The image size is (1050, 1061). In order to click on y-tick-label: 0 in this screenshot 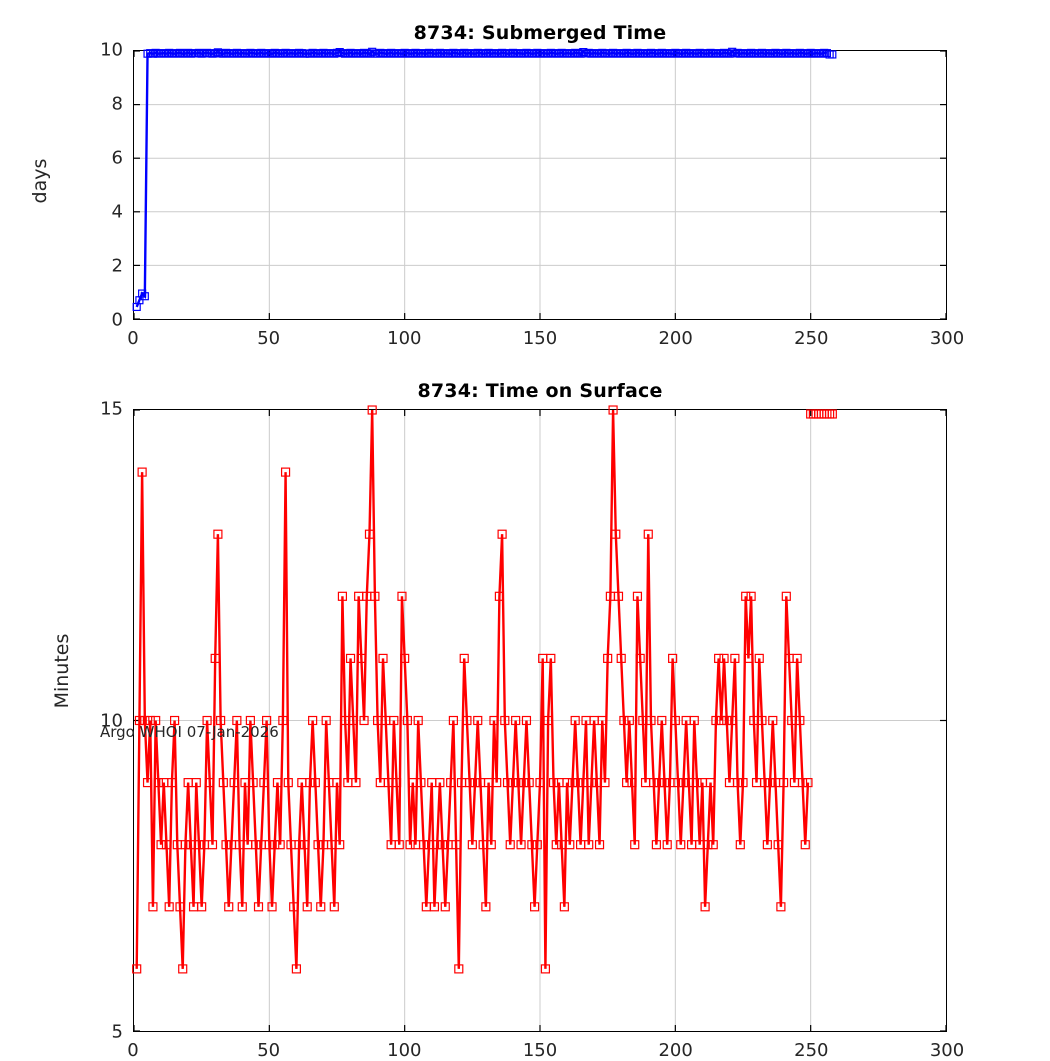, I will do `click(117, 320)`.